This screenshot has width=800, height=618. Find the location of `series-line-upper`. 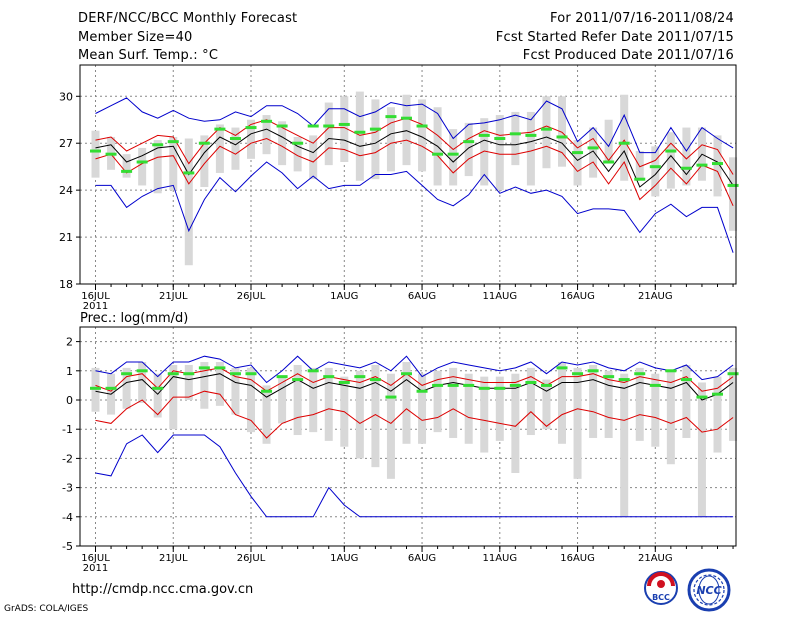

series-line-upper is located at coordinates (414, 379).